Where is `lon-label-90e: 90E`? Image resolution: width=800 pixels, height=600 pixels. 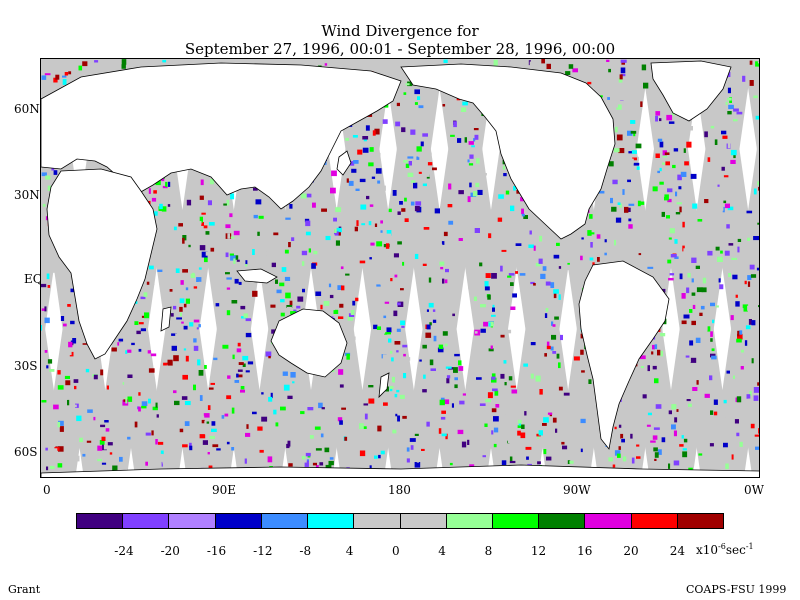
lon-label-90e: 90E is located at coordinates (224, 490).